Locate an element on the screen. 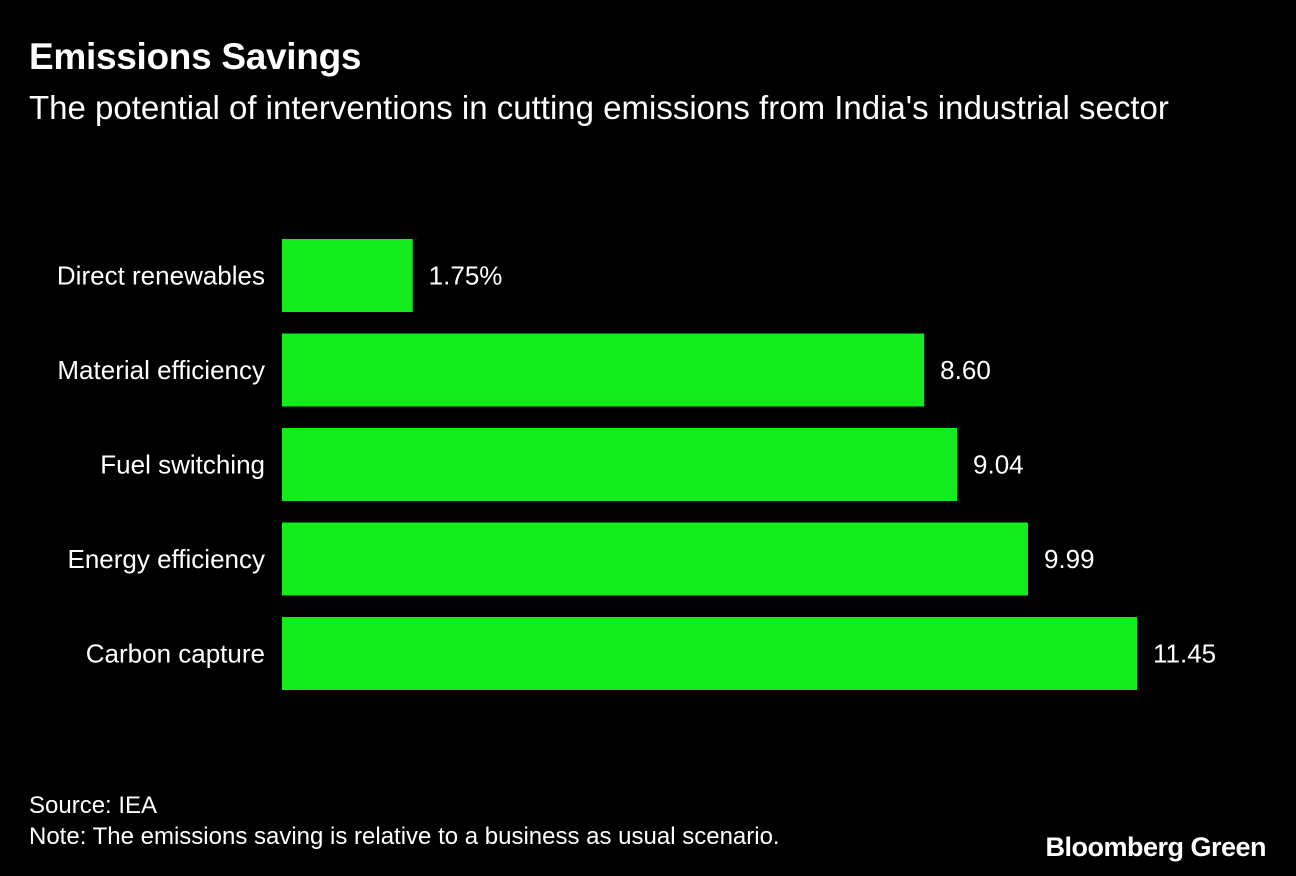 This screenshot has width=1296, height=876. source-text: Source: IEA is located at coordinates (93, 805).